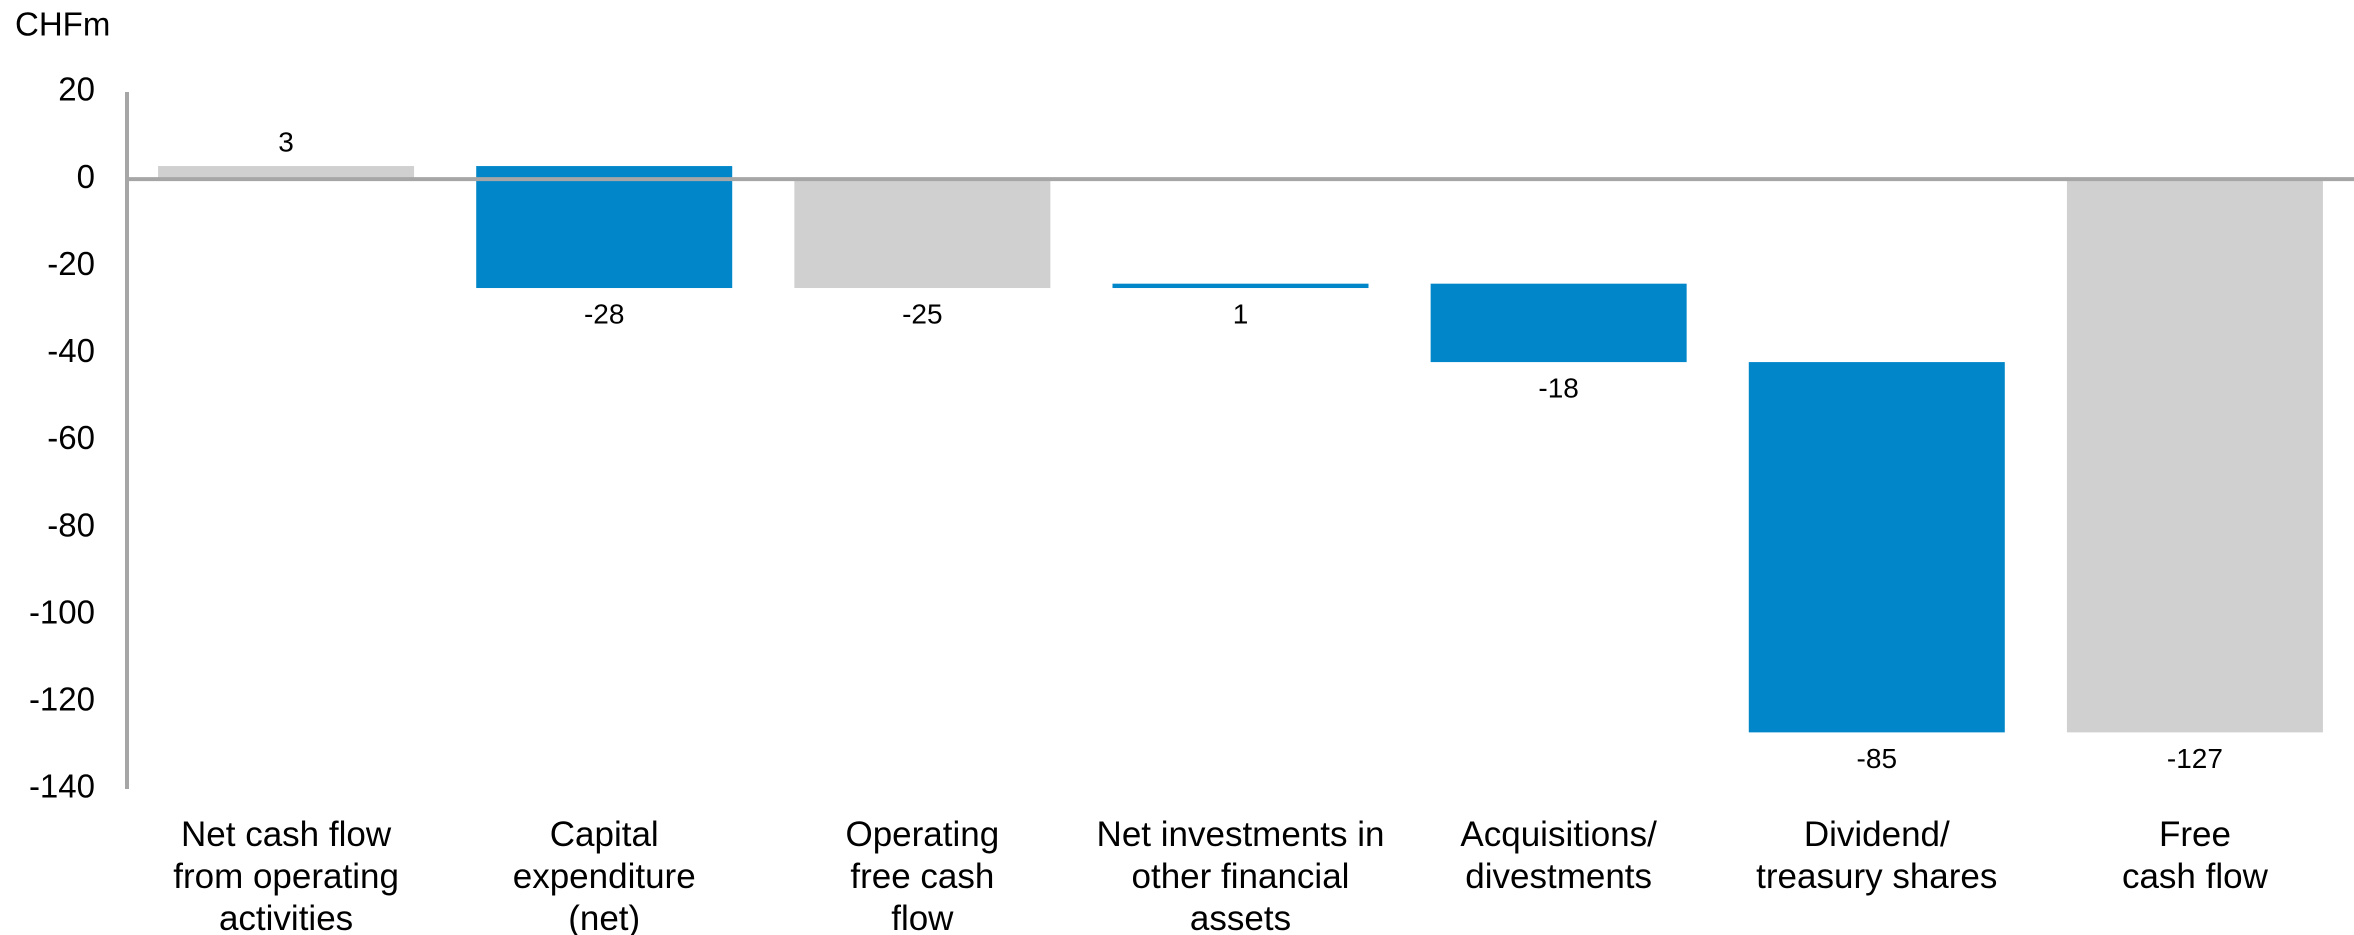  I want to click on x-tick-label: Operating free cash flow, so click(922, 875).